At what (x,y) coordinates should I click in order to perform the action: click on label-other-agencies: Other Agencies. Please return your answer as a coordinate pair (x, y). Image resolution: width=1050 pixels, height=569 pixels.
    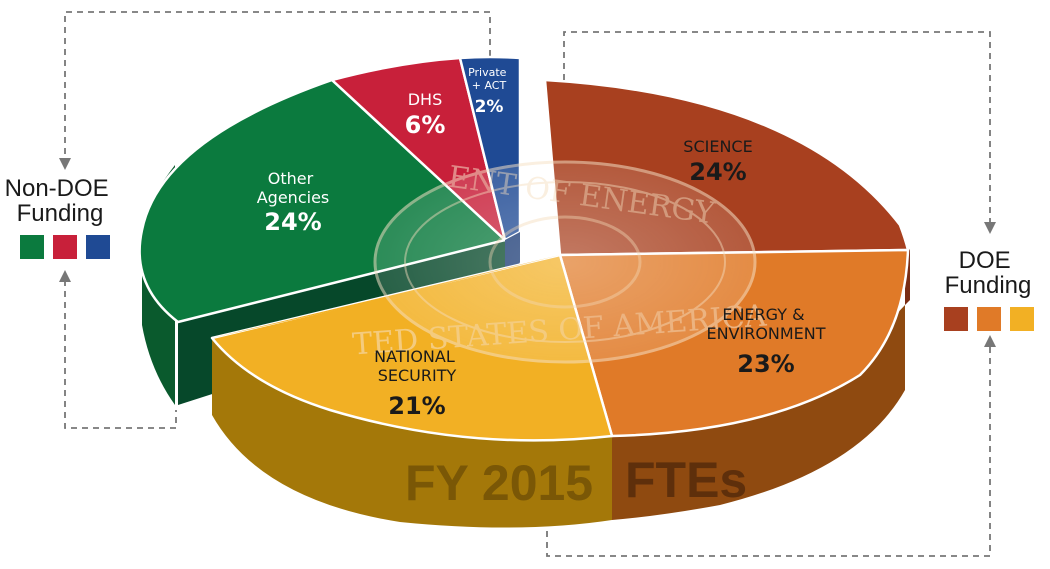
    Looking at the image, I should click on (293, 188).